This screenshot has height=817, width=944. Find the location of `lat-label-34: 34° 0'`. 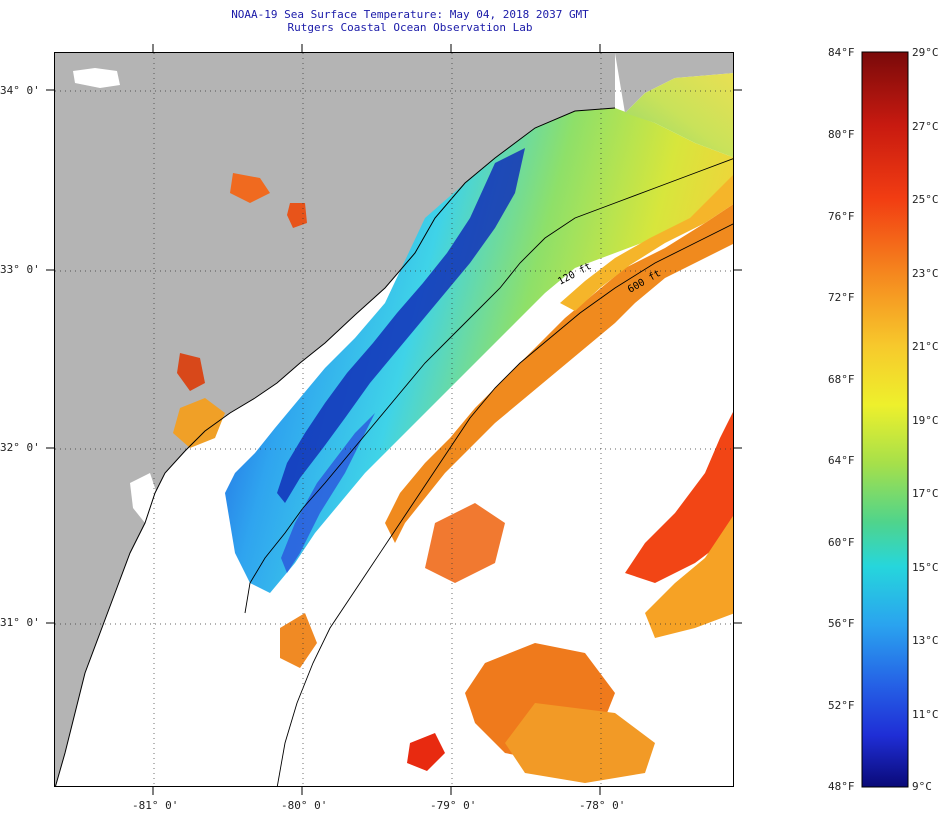

lat-label-34: 34° 0' is located at coordinates (20, 90).